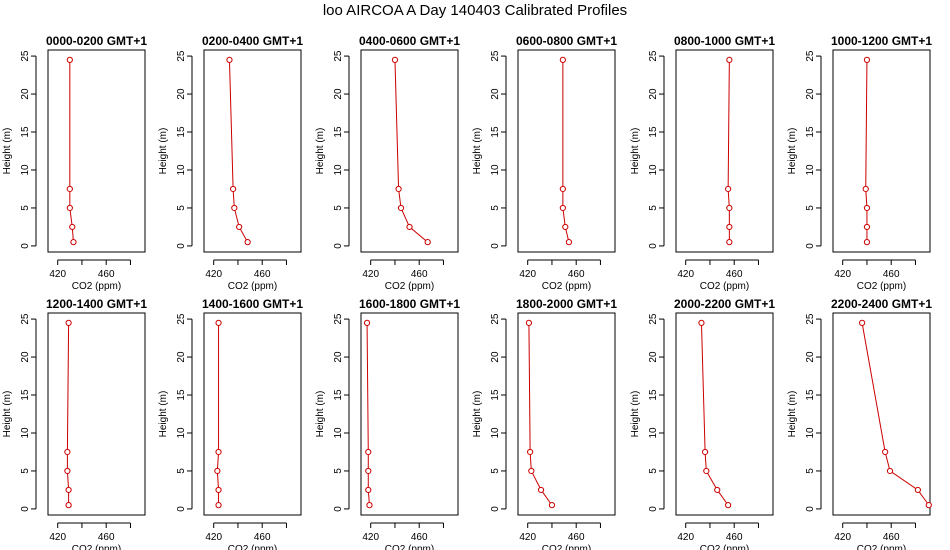 Image resolution: width=950 pixels, height=550 pixels. I want to click on panel-title: 1600-1800 GMT+1, so click(409, 304).